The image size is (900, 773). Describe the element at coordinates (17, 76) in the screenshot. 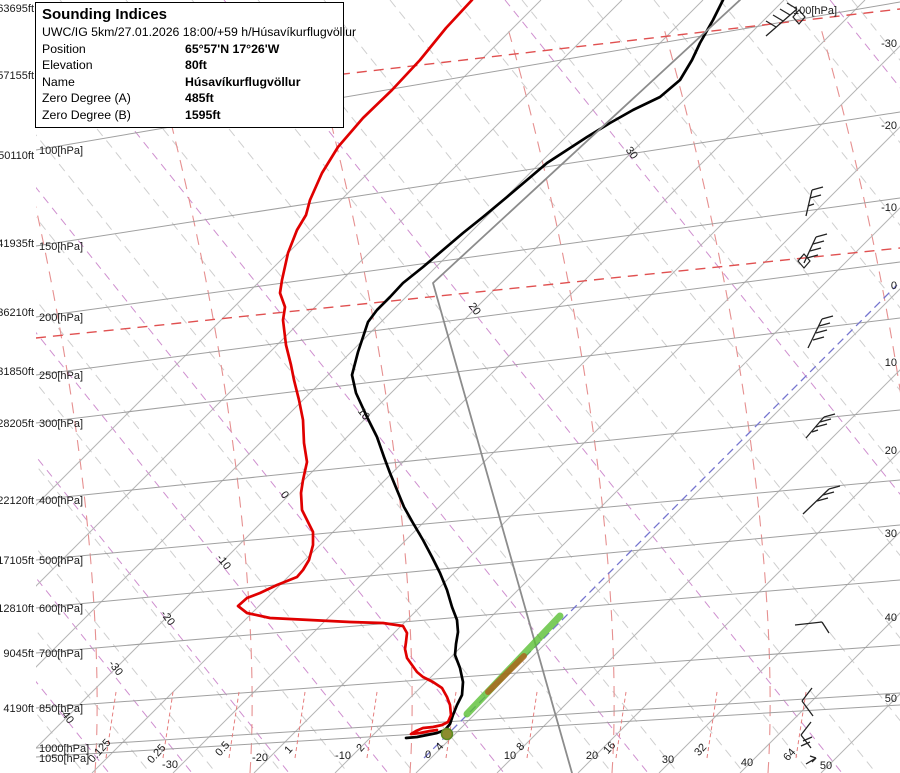

I see `altitude-axis-label: 57155ft` at that location.